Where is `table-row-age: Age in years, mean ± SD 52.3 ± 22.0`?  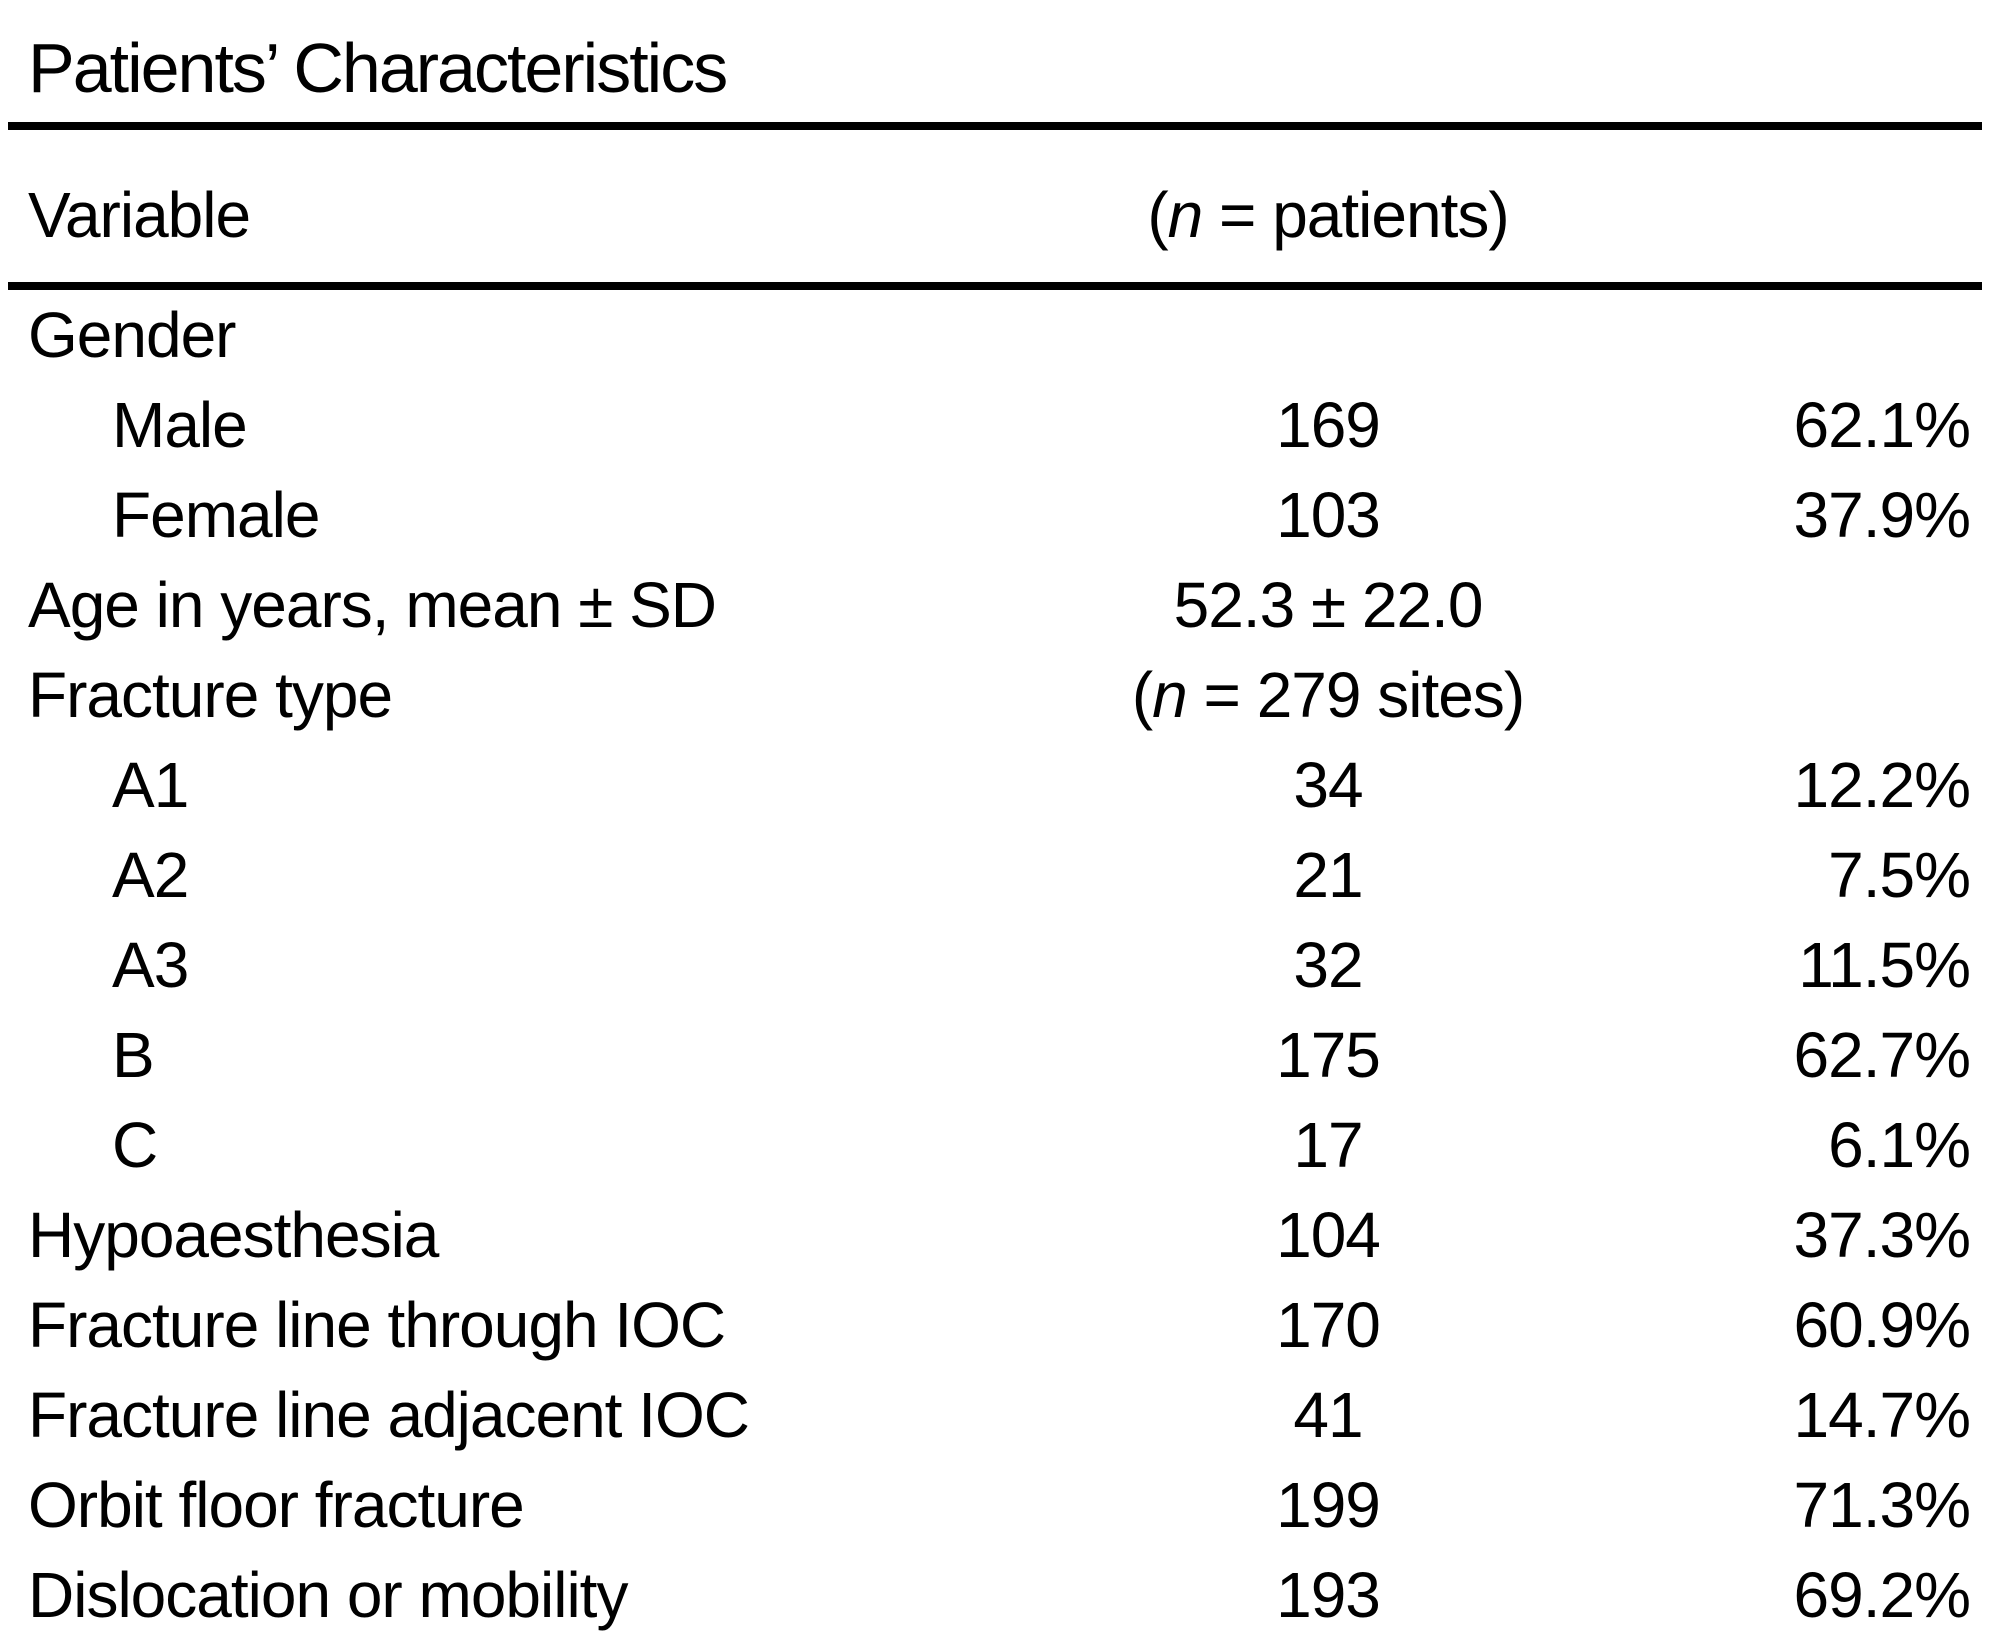
table-row-age: Age in years, mean ± SD 52.3 ± 22.0 is located at coordinates (999, 605).